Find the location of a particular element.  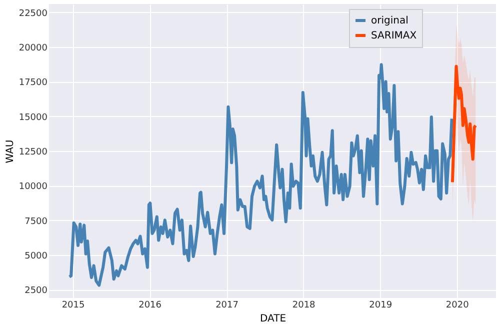

y-tick-label: 17500 is located at coordinates (33, 83).